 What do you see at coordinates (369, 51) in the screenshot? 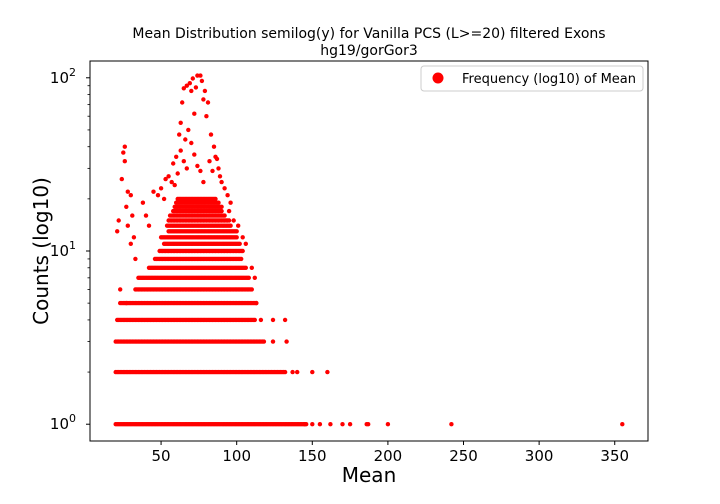
I see `chart-subtitle: hg19/gorGor3` at bounding box center [369, 51].